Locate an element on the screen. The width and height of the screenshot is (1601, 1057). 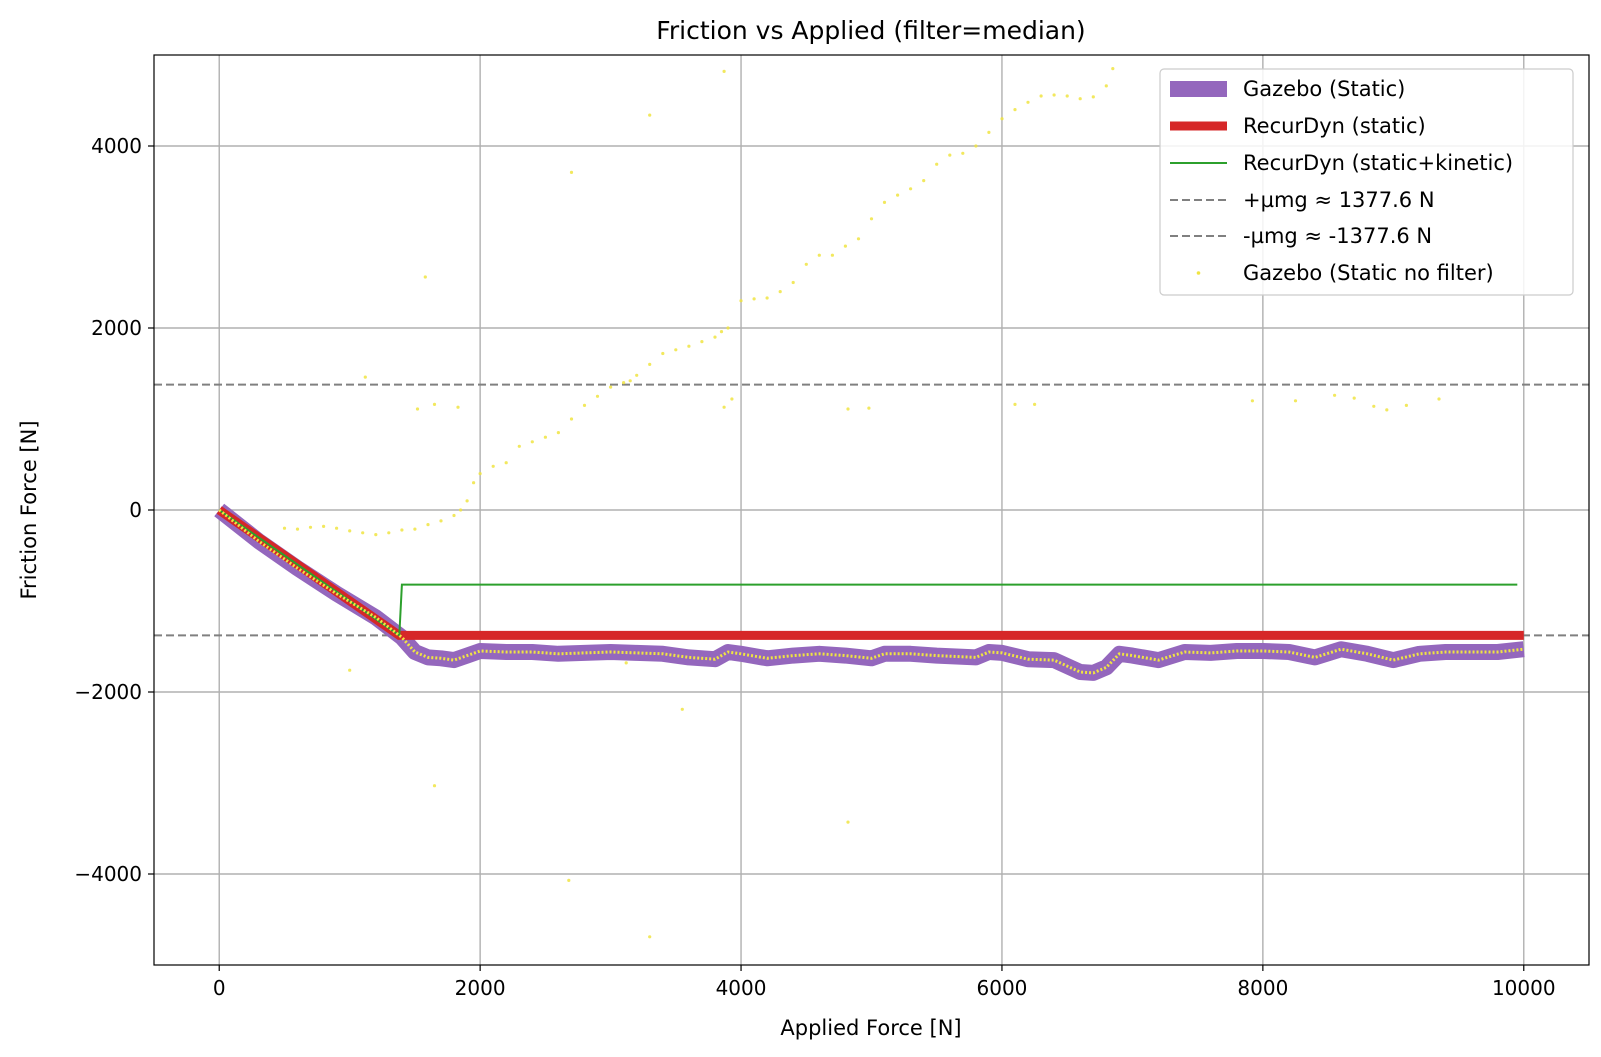
x-tick-label: 6000 is located at coordinates (1002, 988).